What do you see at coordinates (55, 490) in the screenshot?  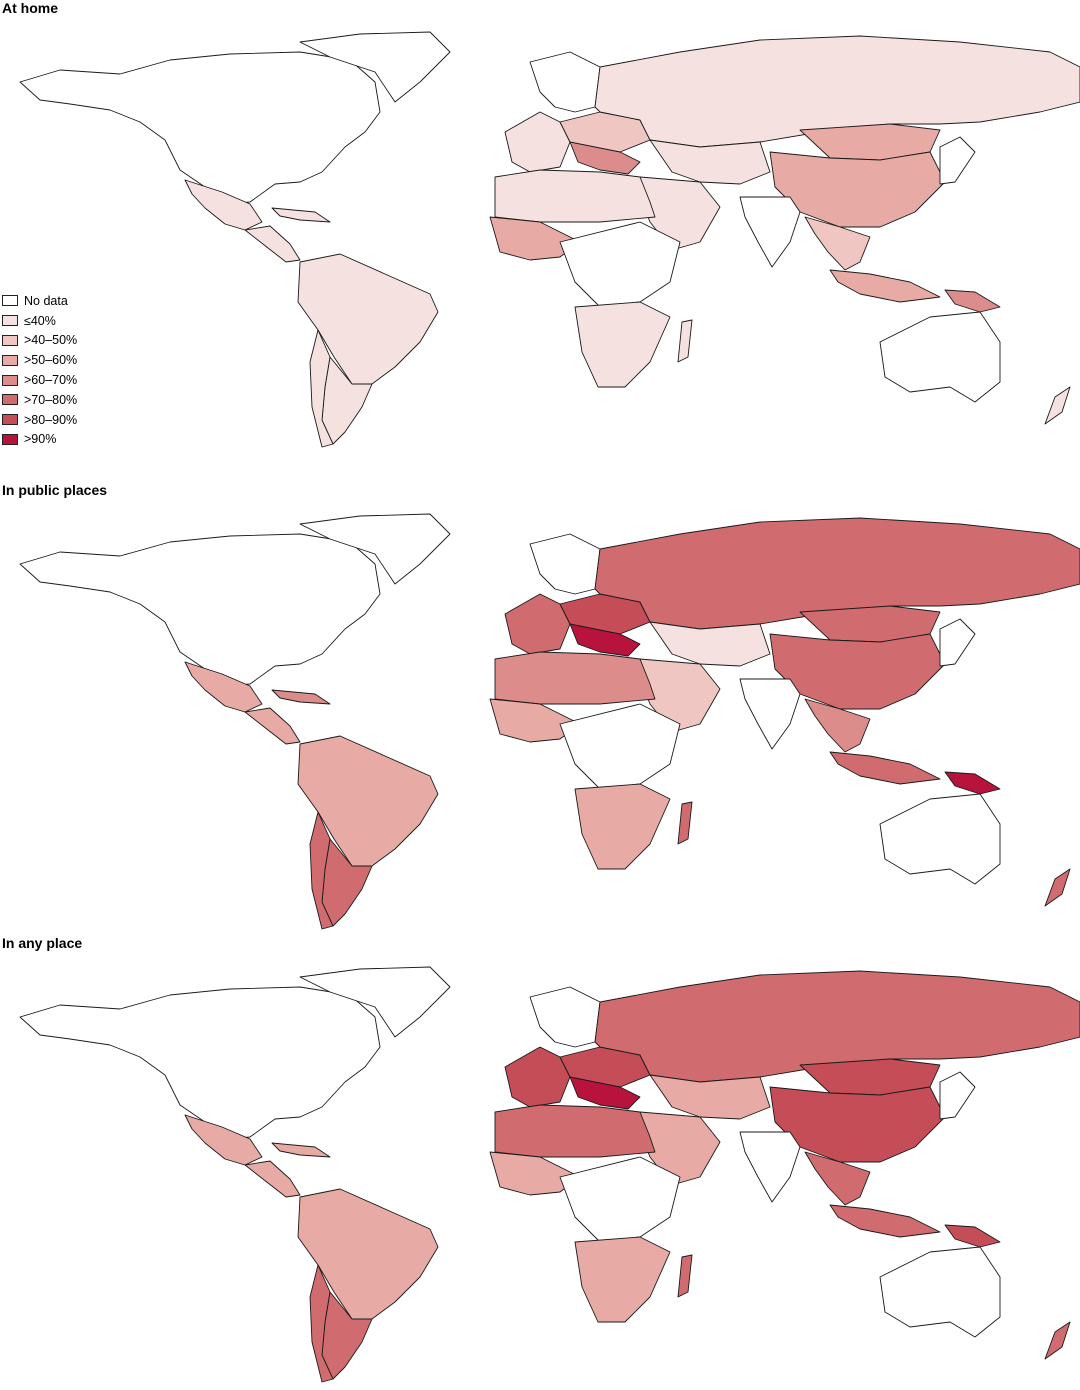 I see `panel-title: In public places` at bounding box center [55, 490].